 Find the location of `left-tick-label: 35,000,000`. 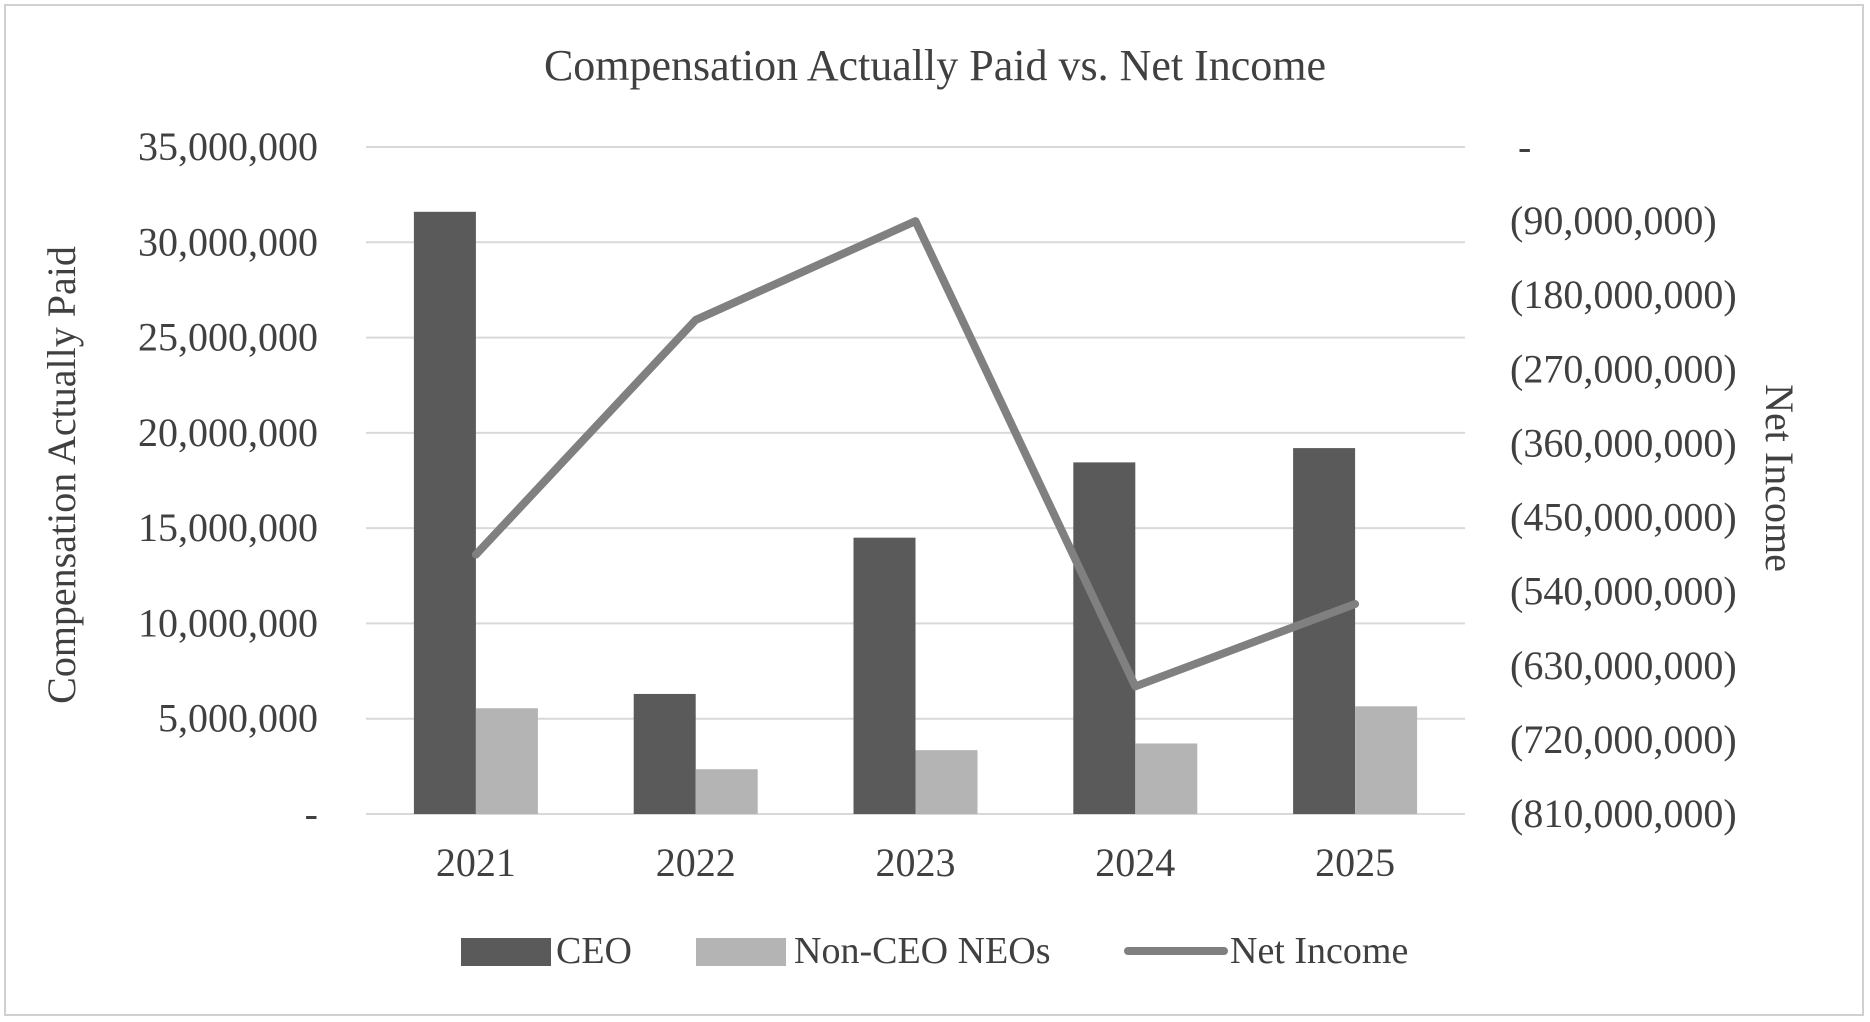

left-tick-label: 35,000,000 is located at coordinates (228, 146).